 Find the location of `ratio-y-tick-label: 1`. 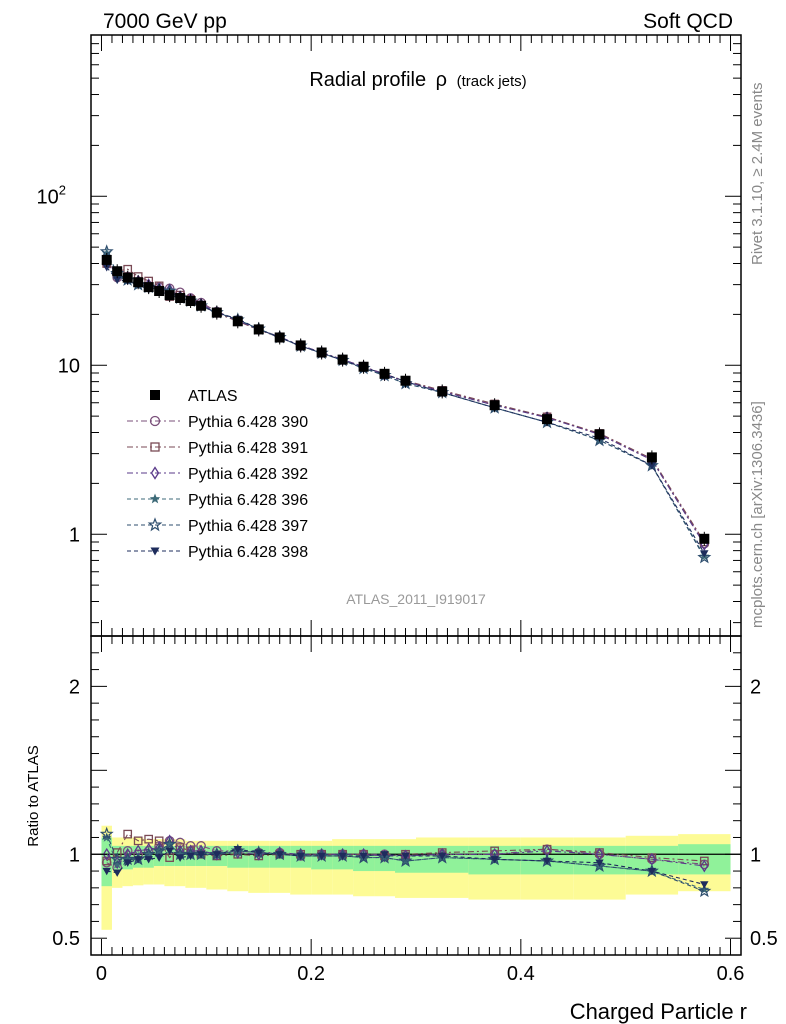

ratio-y-tick-label: 1 is located at coordinates (74, 855).